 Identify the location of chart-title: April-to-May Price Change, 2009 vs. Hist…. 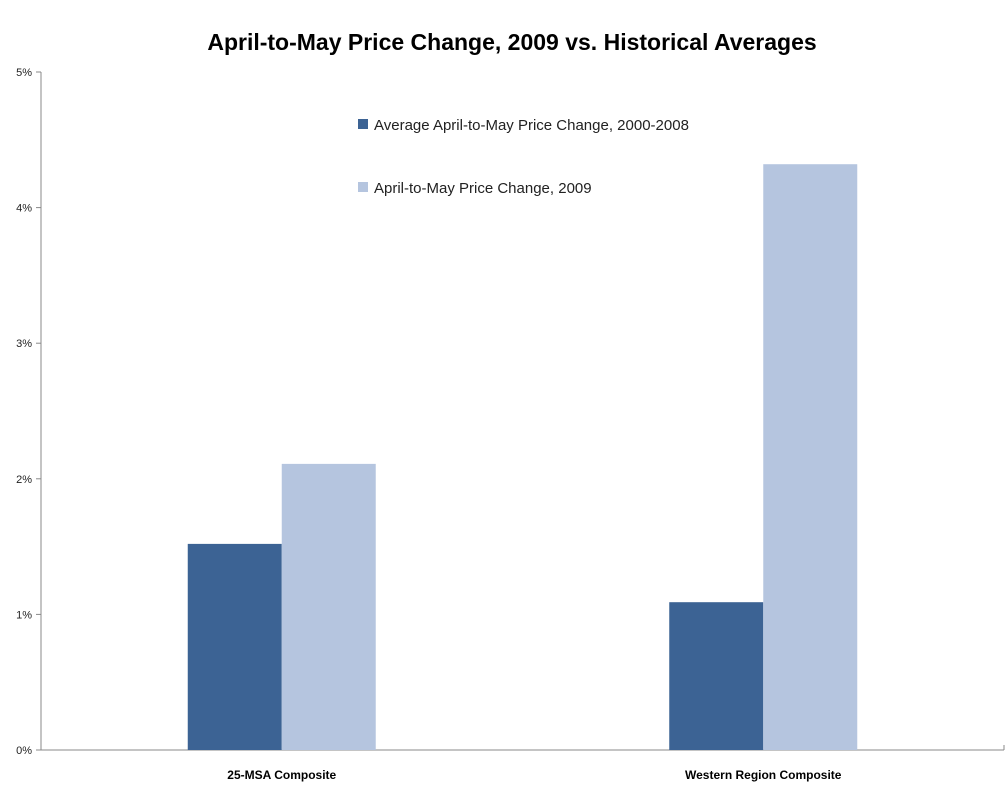
(511, 42).